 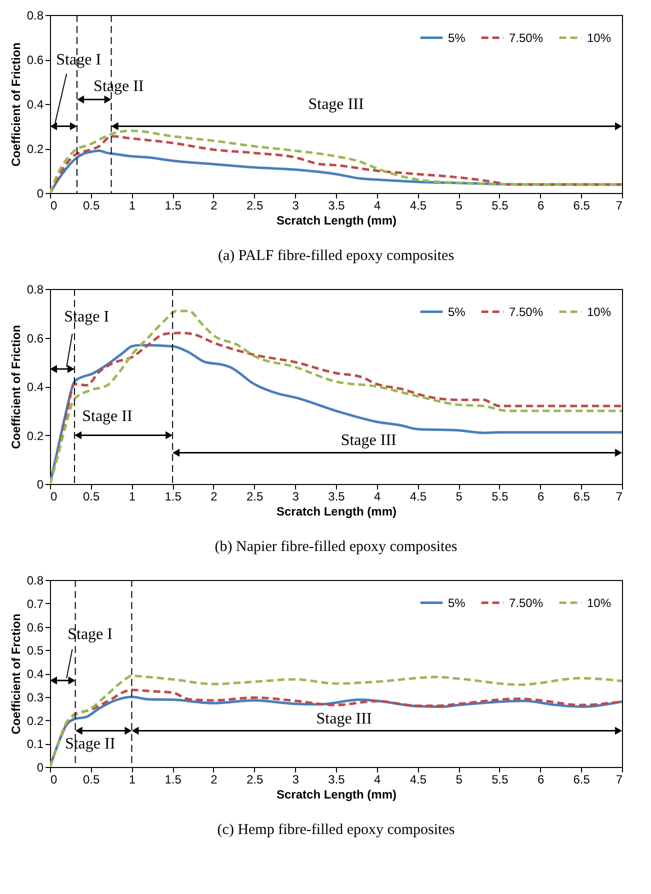 What do you see at coordinates (35, 651) in the screenshot?
I see `y-tick-label: 0.5` at bounding box center [35, 651].